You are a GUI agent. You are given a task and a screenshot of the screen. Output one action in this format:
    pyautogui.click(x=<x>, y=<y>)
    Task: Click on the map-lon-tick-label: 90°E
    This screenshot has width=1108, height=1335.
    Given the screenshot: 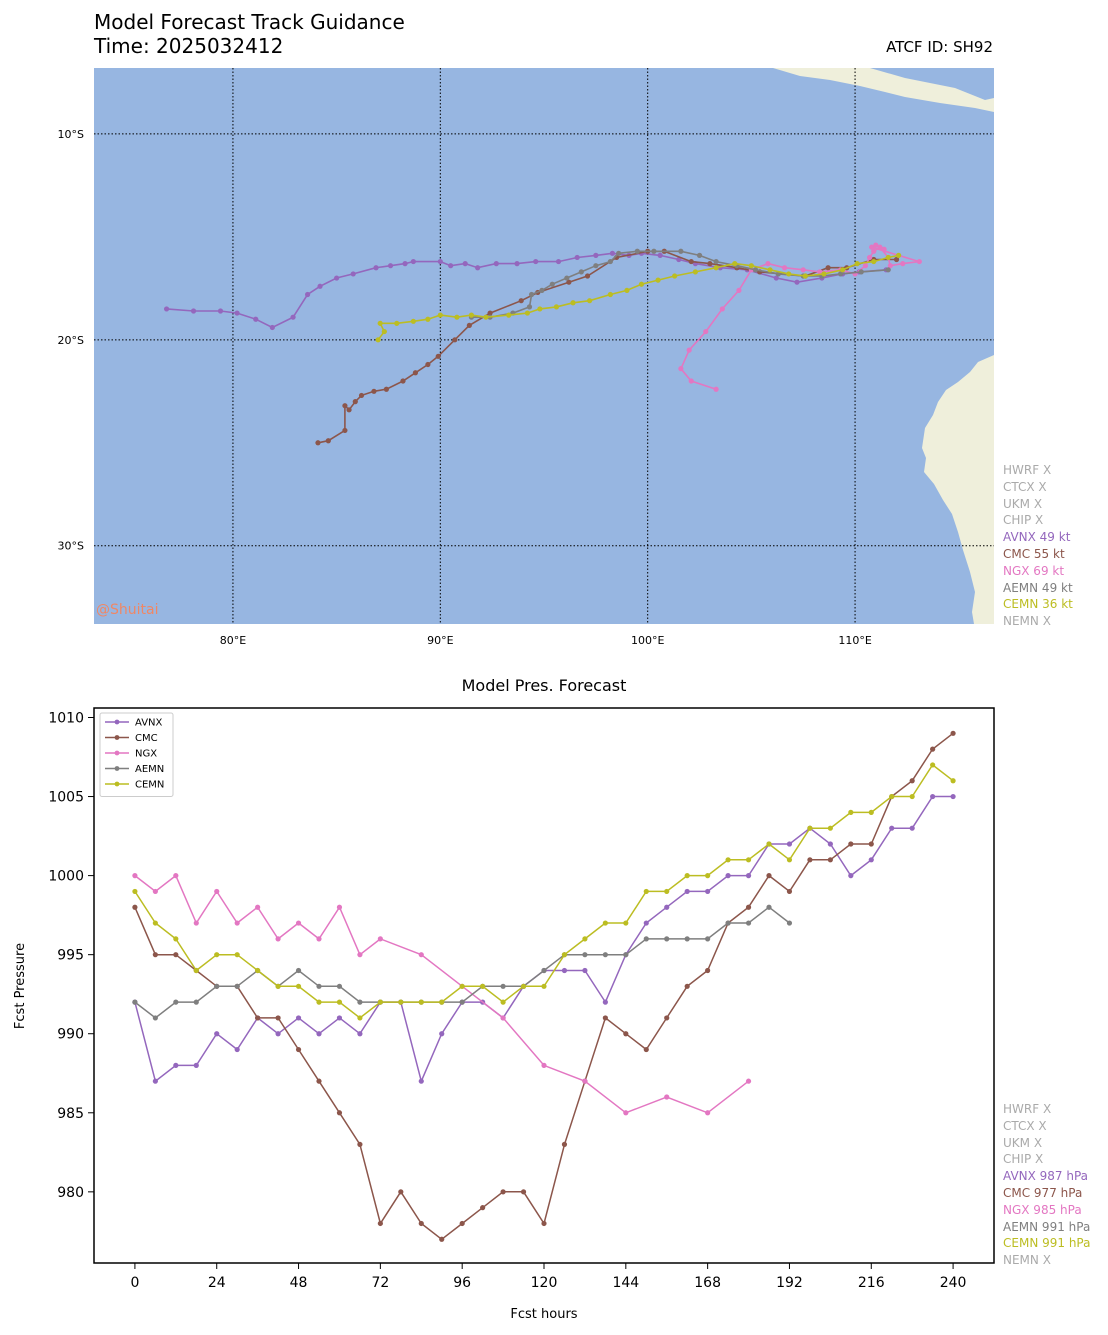 What is the action you would take?
    pyautogui.click(x=440, y=640)
    